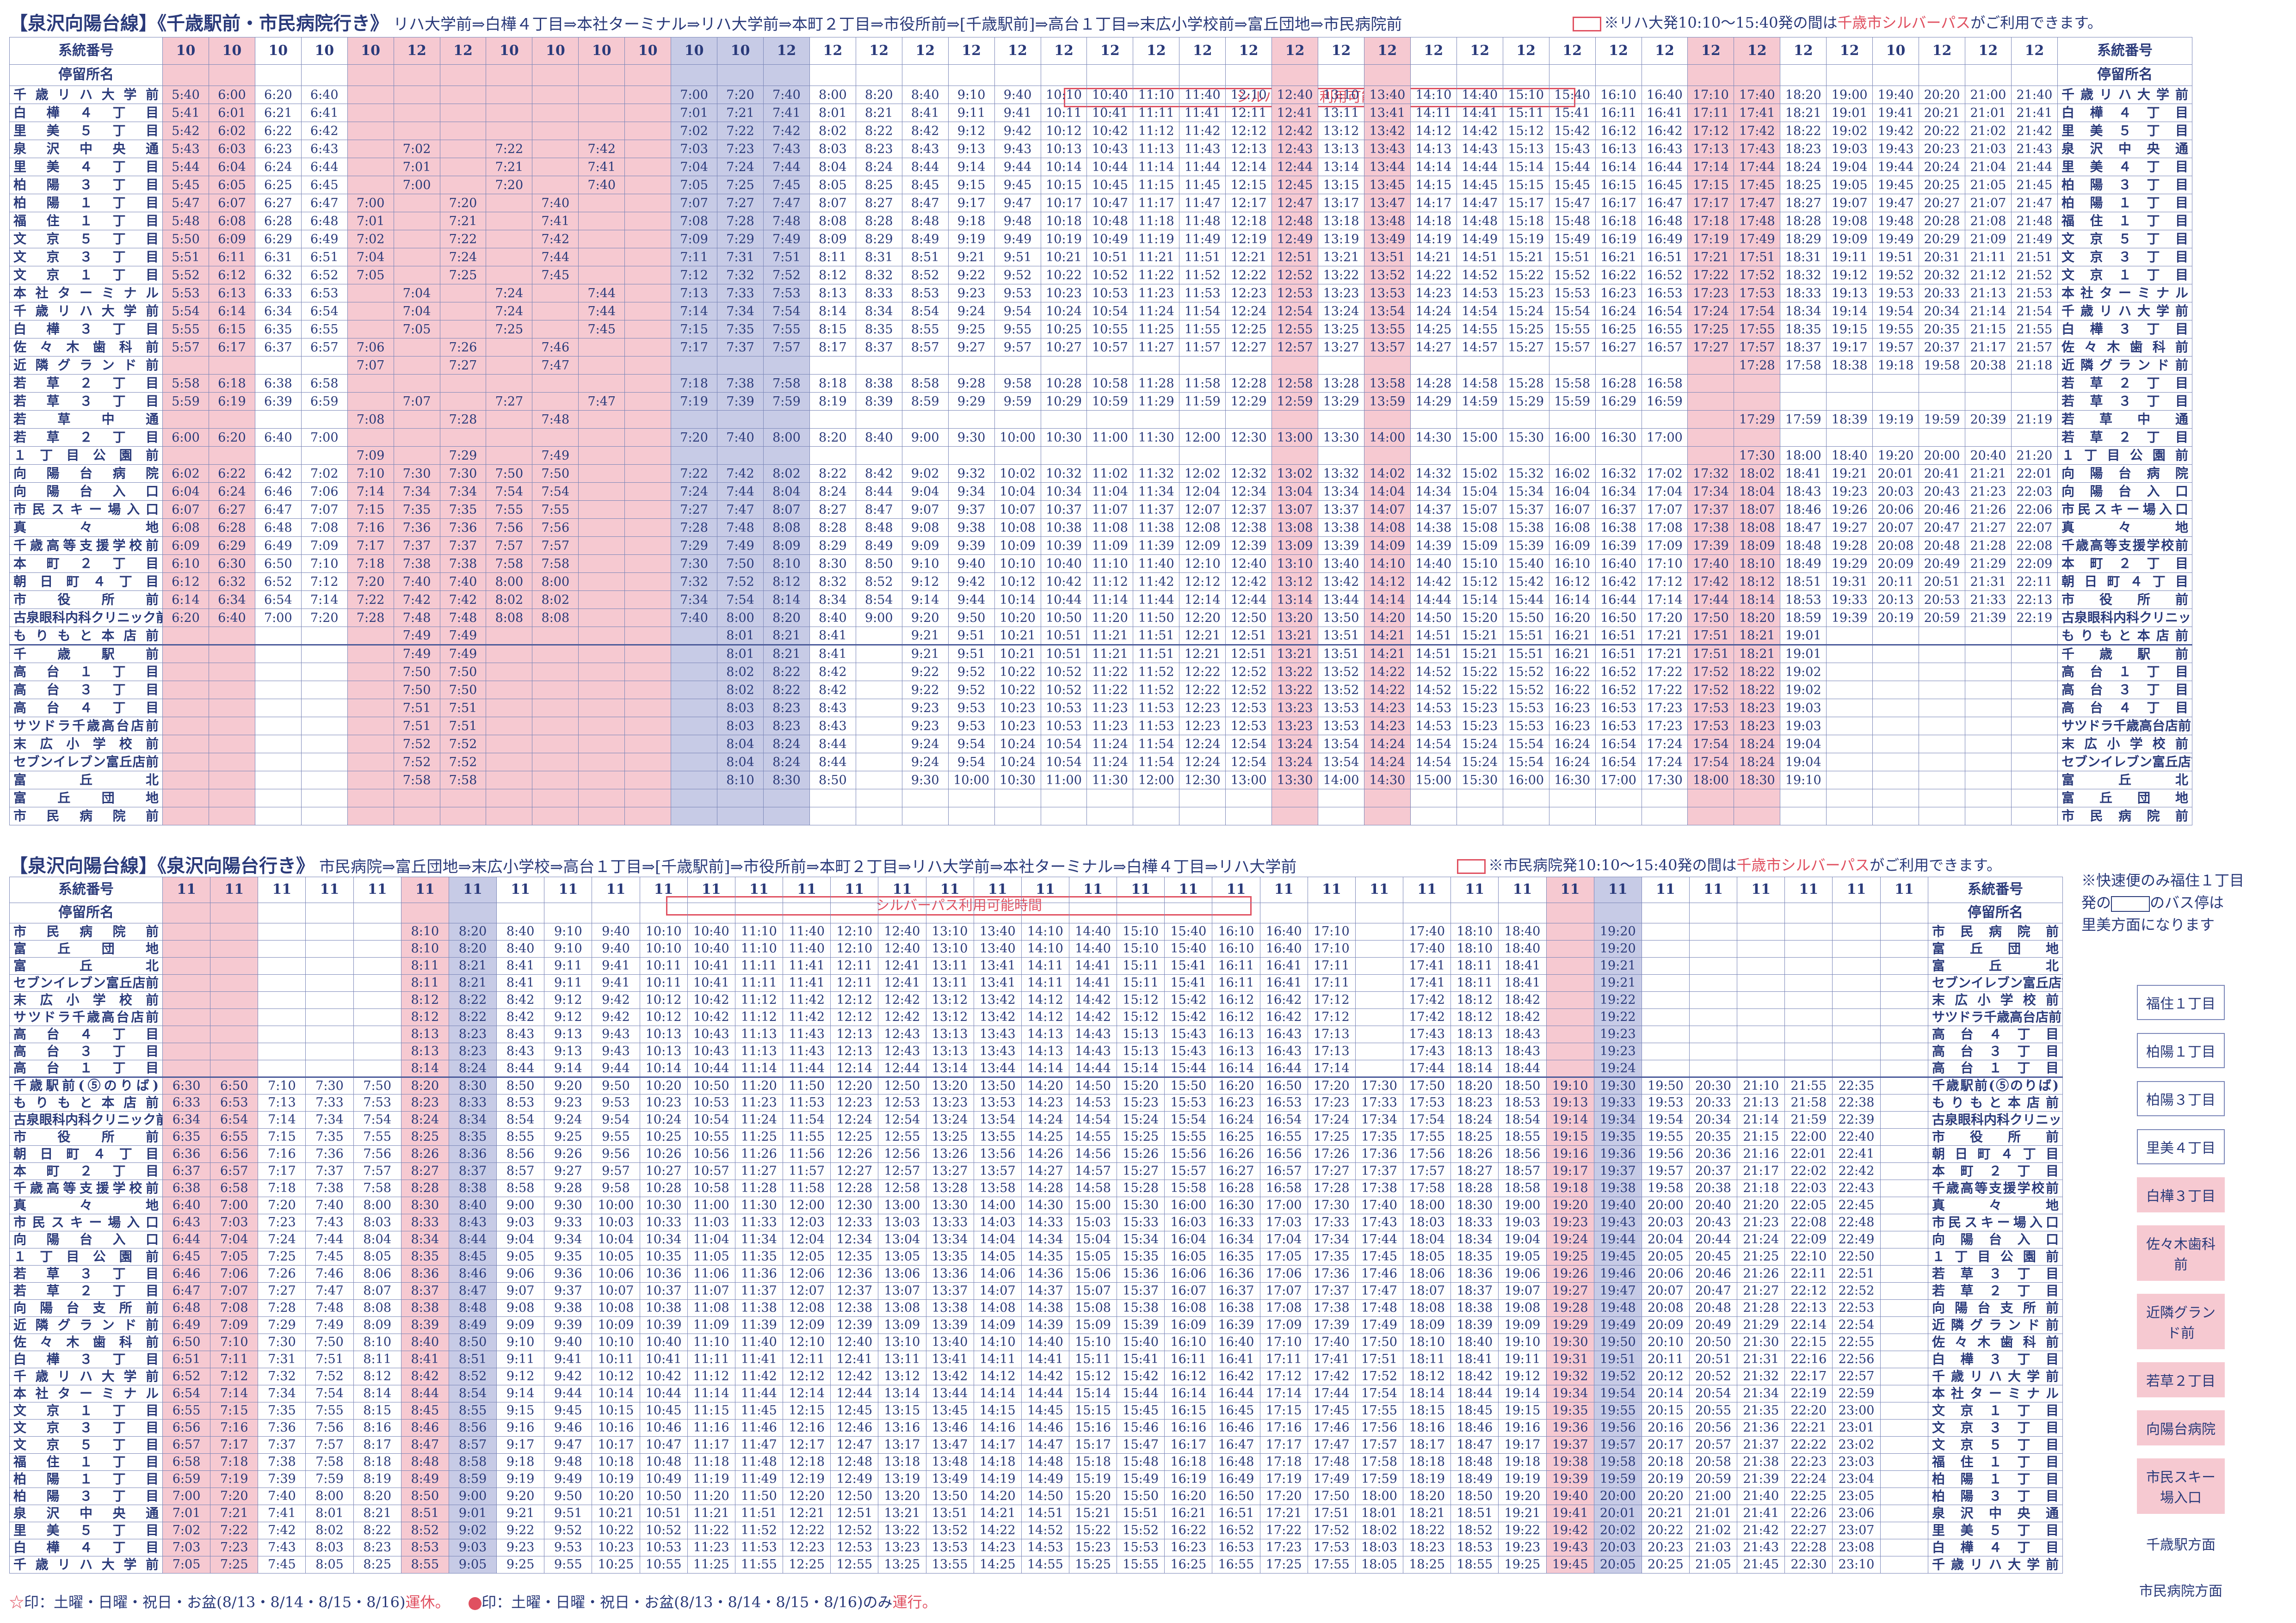  I want to click on departure-time: 6:55, so click(234, 1137).